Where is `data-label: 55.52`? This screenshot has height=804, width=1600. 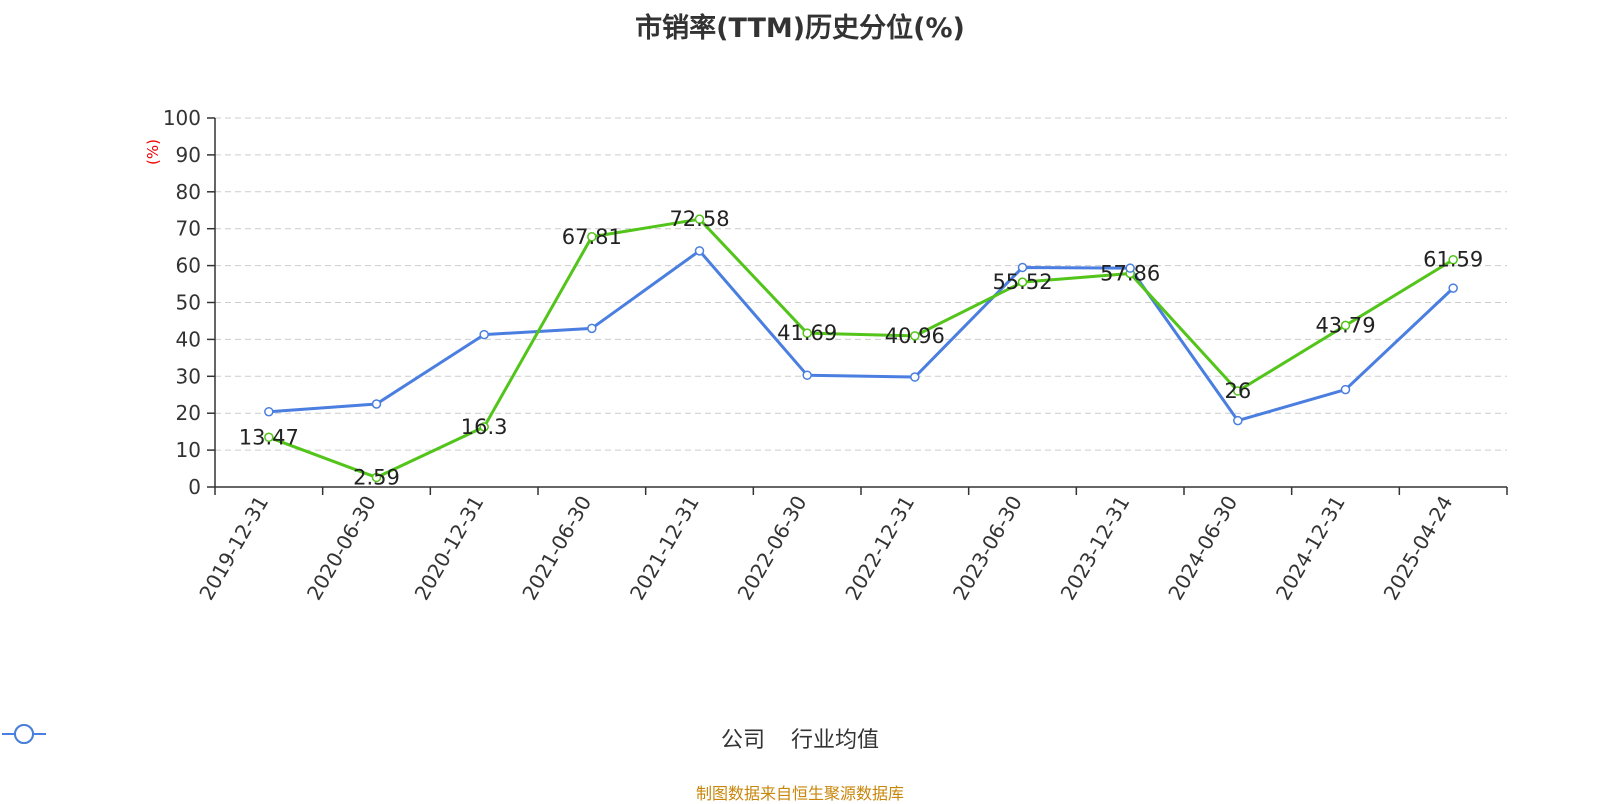 data-label: 55.52 is located at coordinates (1022, 282).